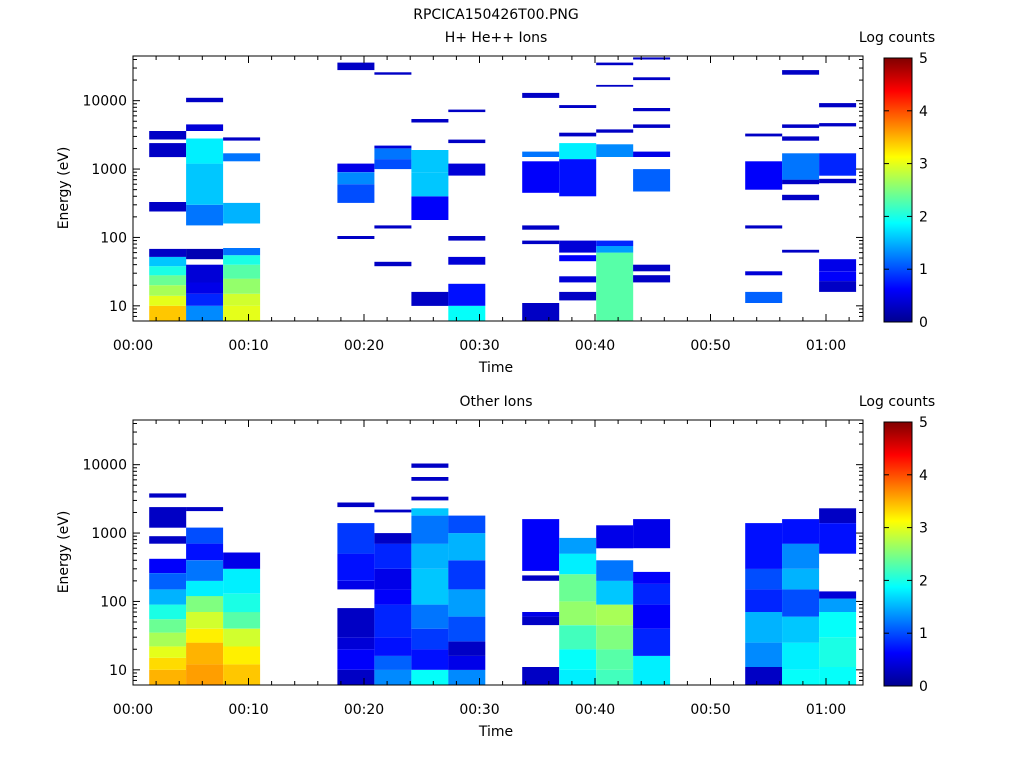  Describe the element at coordinates (898, 190) in the screenshot. I see `colorbar` at that location.